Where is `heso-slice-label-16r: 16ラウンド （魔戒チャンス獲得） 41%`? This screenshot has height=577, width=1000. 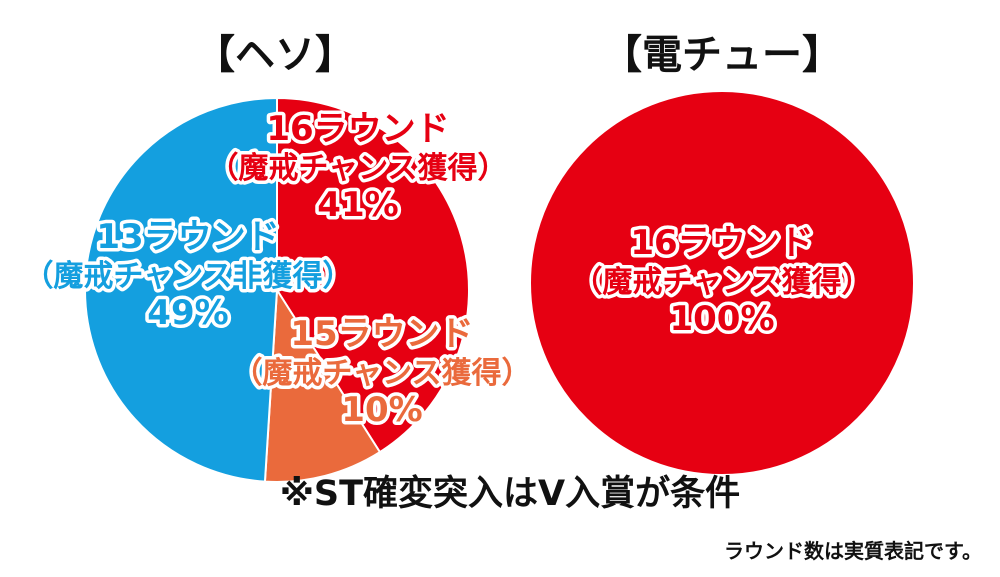
heso-slice-label-16r: 16ラウンド （魔戒チャンス獲得） 41% is located at coordinates (358, 167).